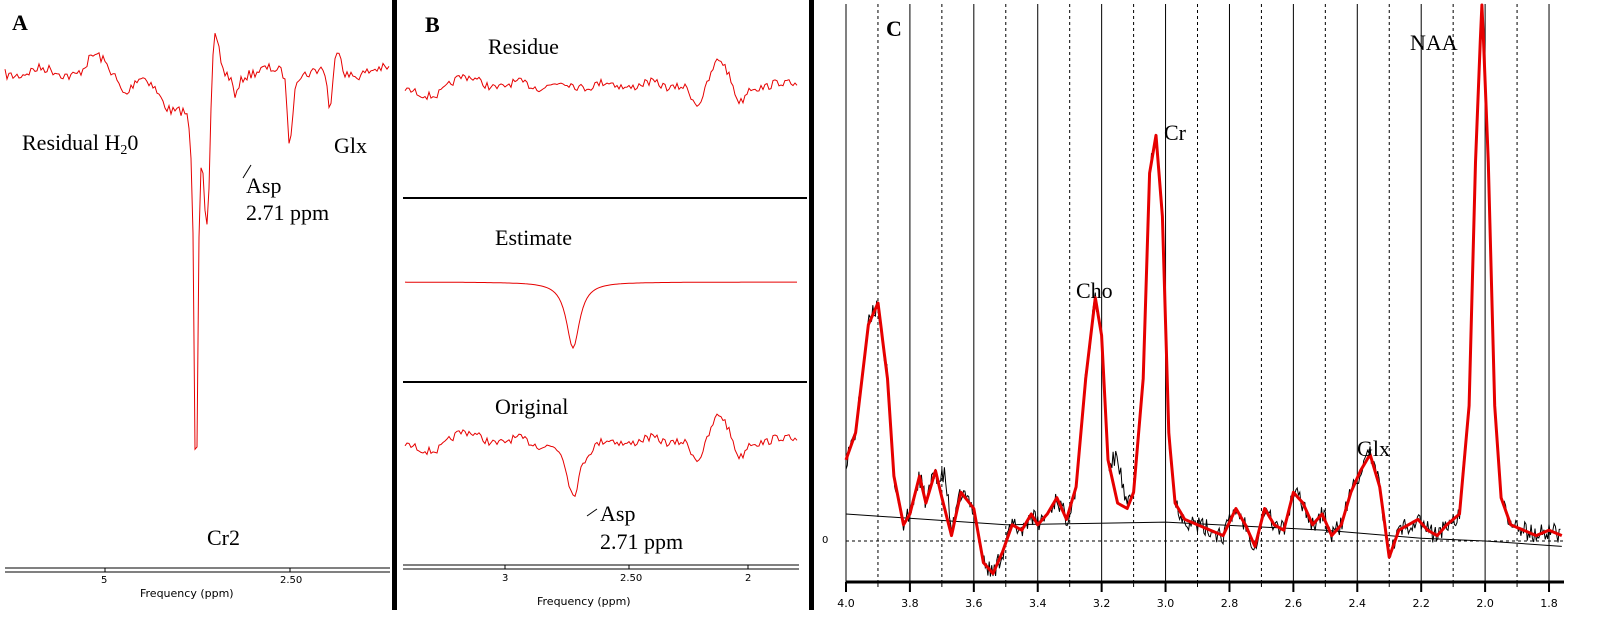 The image size is (1597, 631). Describe the element at coordinates (748, 578) in the screenshot. I see `panel-b-tick-label-2: 2` at that location.